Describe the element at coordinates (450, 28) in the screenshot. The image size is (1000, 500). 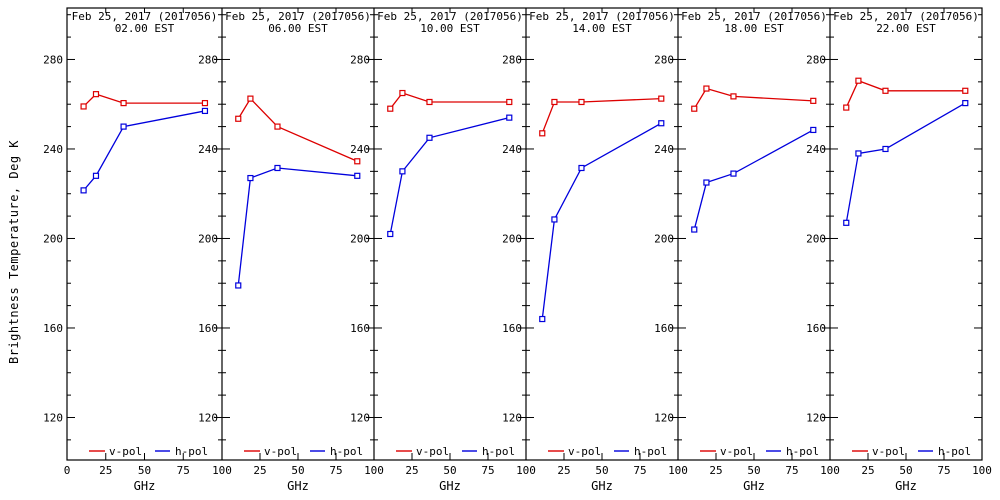
I see `panel-subtitle: 10.00 EST` at that location.